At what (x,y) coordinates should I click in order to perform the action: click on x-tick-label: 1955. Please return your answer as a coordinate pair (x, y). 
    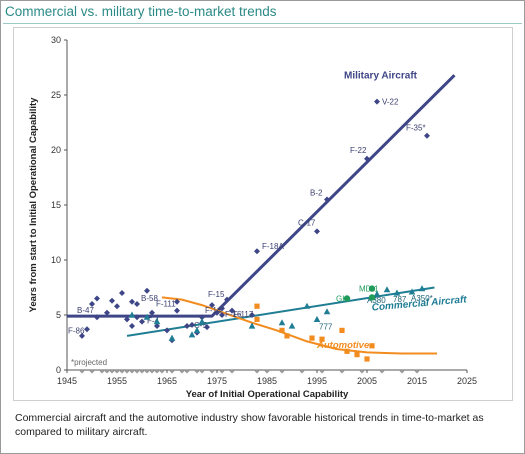
    Looking at the image, I should click on (117, 381).